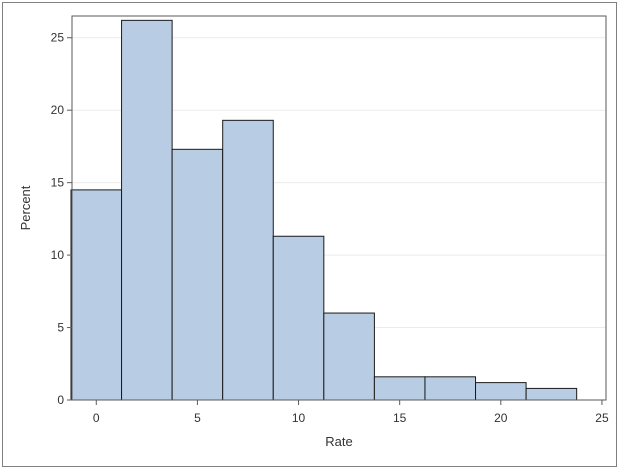  What do you see at coordinates (299, 418) in the screenshot?
I see `x-tick-label: 10` at bounding box center [299, 418].